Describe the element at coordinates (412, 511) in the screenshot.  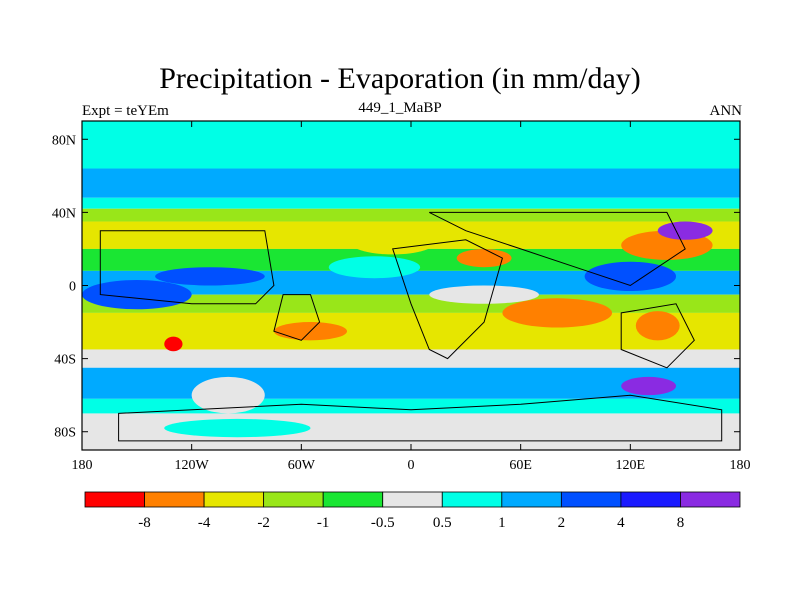
I see `colorbar: -8 -4 -2 -1 -0.5 0.5 1 2 4 8` at that location.